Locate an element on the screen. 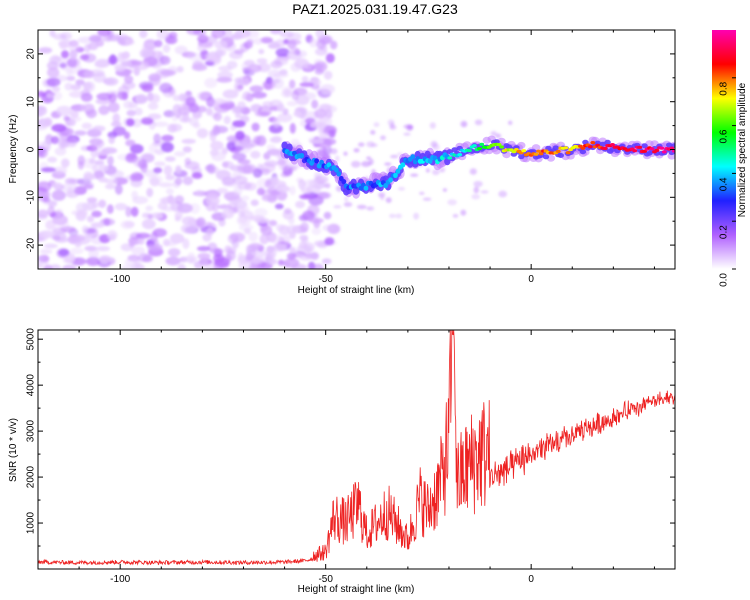 This screenshot has width=750, height=600. snr-y-axis-title: SNR (10 * v/v) is located at coordinates (13, 450).